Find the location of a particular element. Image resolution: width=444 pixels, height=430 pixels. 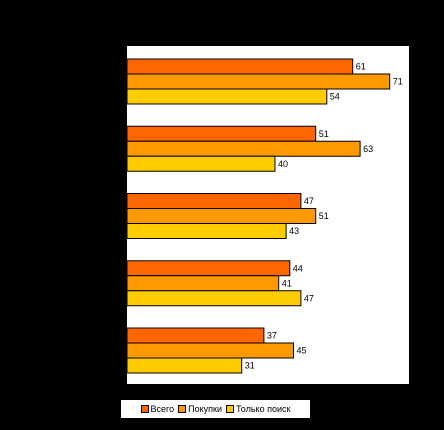

legend-label-tolko-poisk: Только поиск is located at coordinates (263, 409).